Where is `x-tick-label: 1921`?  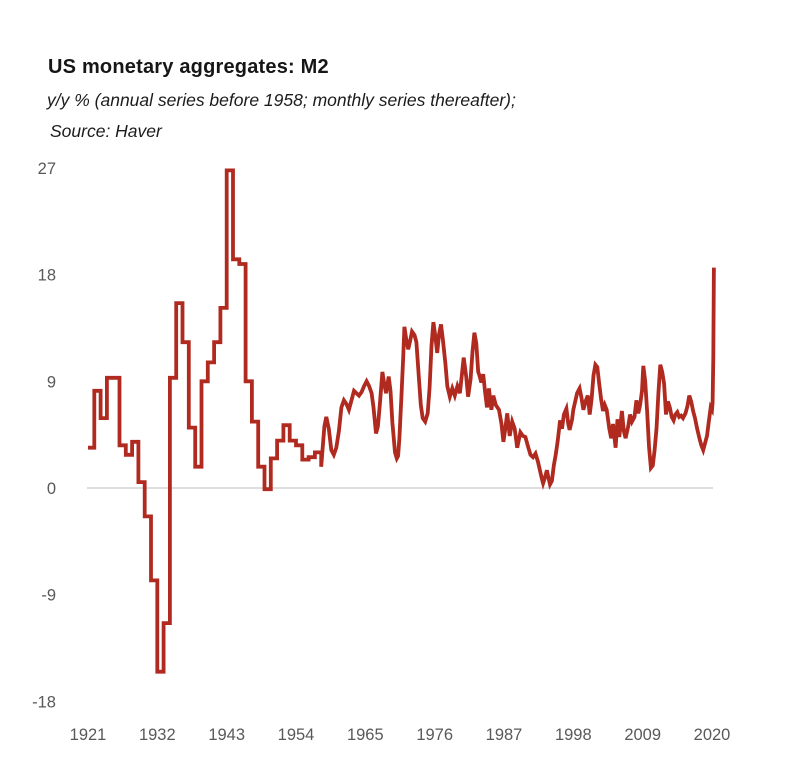
x-tick-label: 1921 is located at coordinates (88, 735).